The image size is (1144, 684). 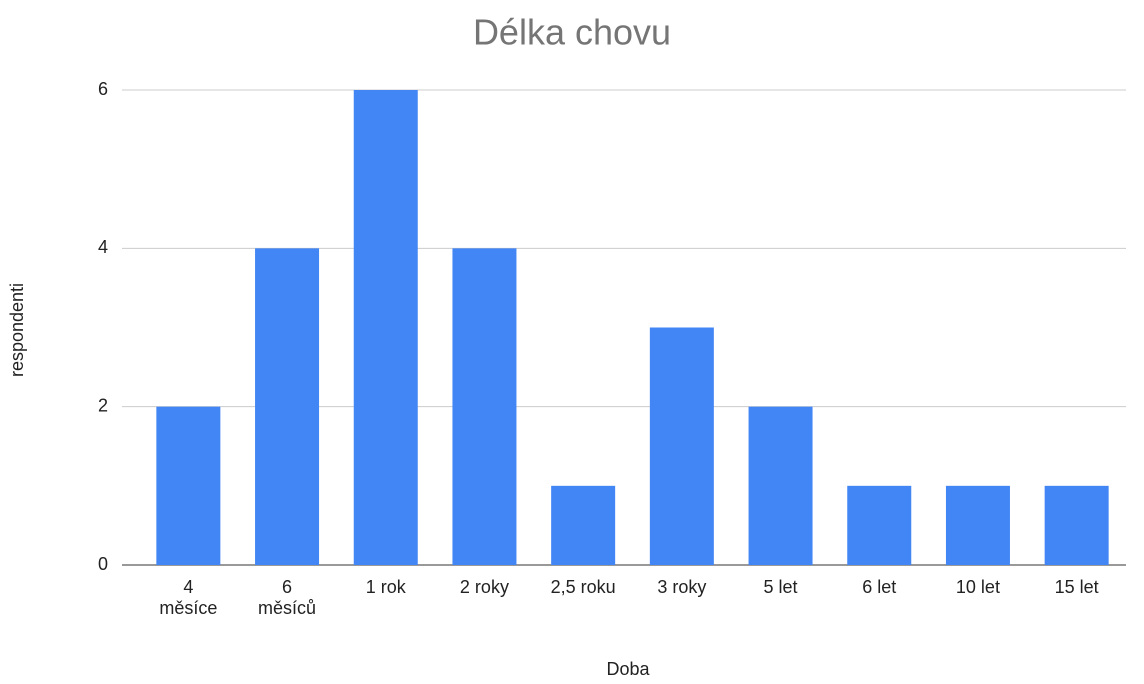 What do you see at coordinates (780, 587) in the screenshot?
I see `x-tick-label: 5 let` at bounding box center [780, 587].